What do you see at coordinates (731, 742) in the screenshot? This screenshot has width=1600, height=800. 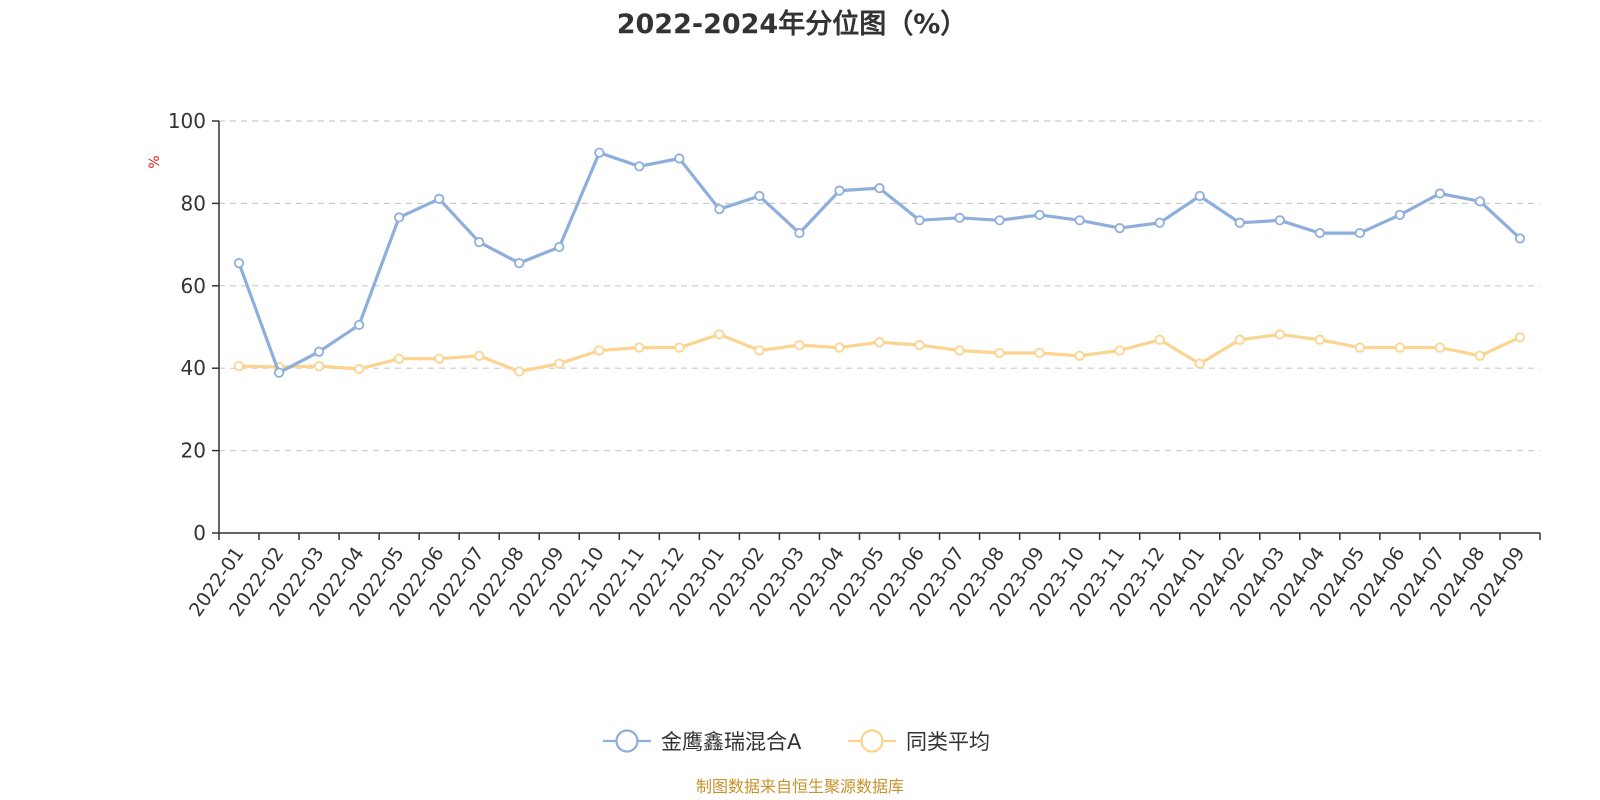 I see `legend-label-1: 金鹰鑫瑞混合A` at bounding box center [731, 742].